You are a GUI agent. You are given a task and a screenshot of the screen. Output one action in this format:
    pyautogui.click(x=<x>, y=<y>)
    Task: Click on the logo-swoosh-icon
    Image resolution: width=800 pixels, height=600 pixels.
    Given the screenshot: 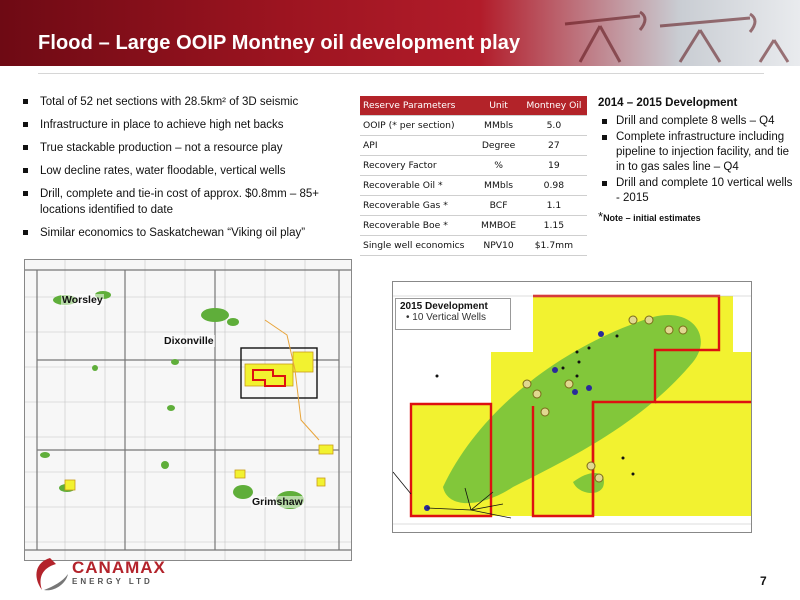 What is the action you would take?
    pyautogui.click(x=52, y=574)
    